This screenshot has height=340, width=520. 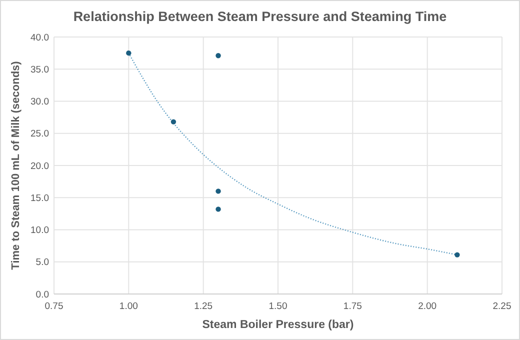 I want to click on x-tick-label: 1.00, so click(x=128, y=306).